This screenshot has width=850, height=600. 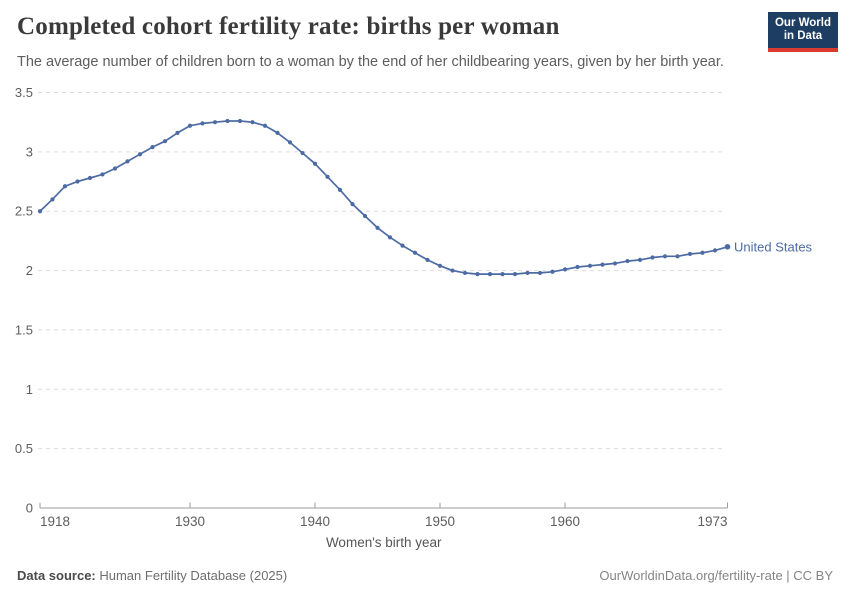 I want to click on x-tick-label: 1960, so click(x=565, y=521).